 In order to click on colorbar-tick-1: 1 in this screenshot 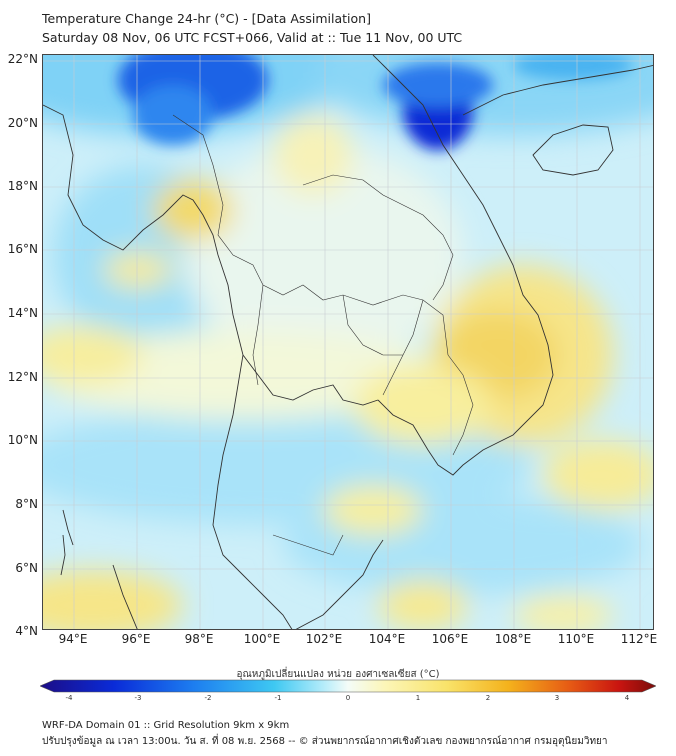, I will do `click(418, 698)`.